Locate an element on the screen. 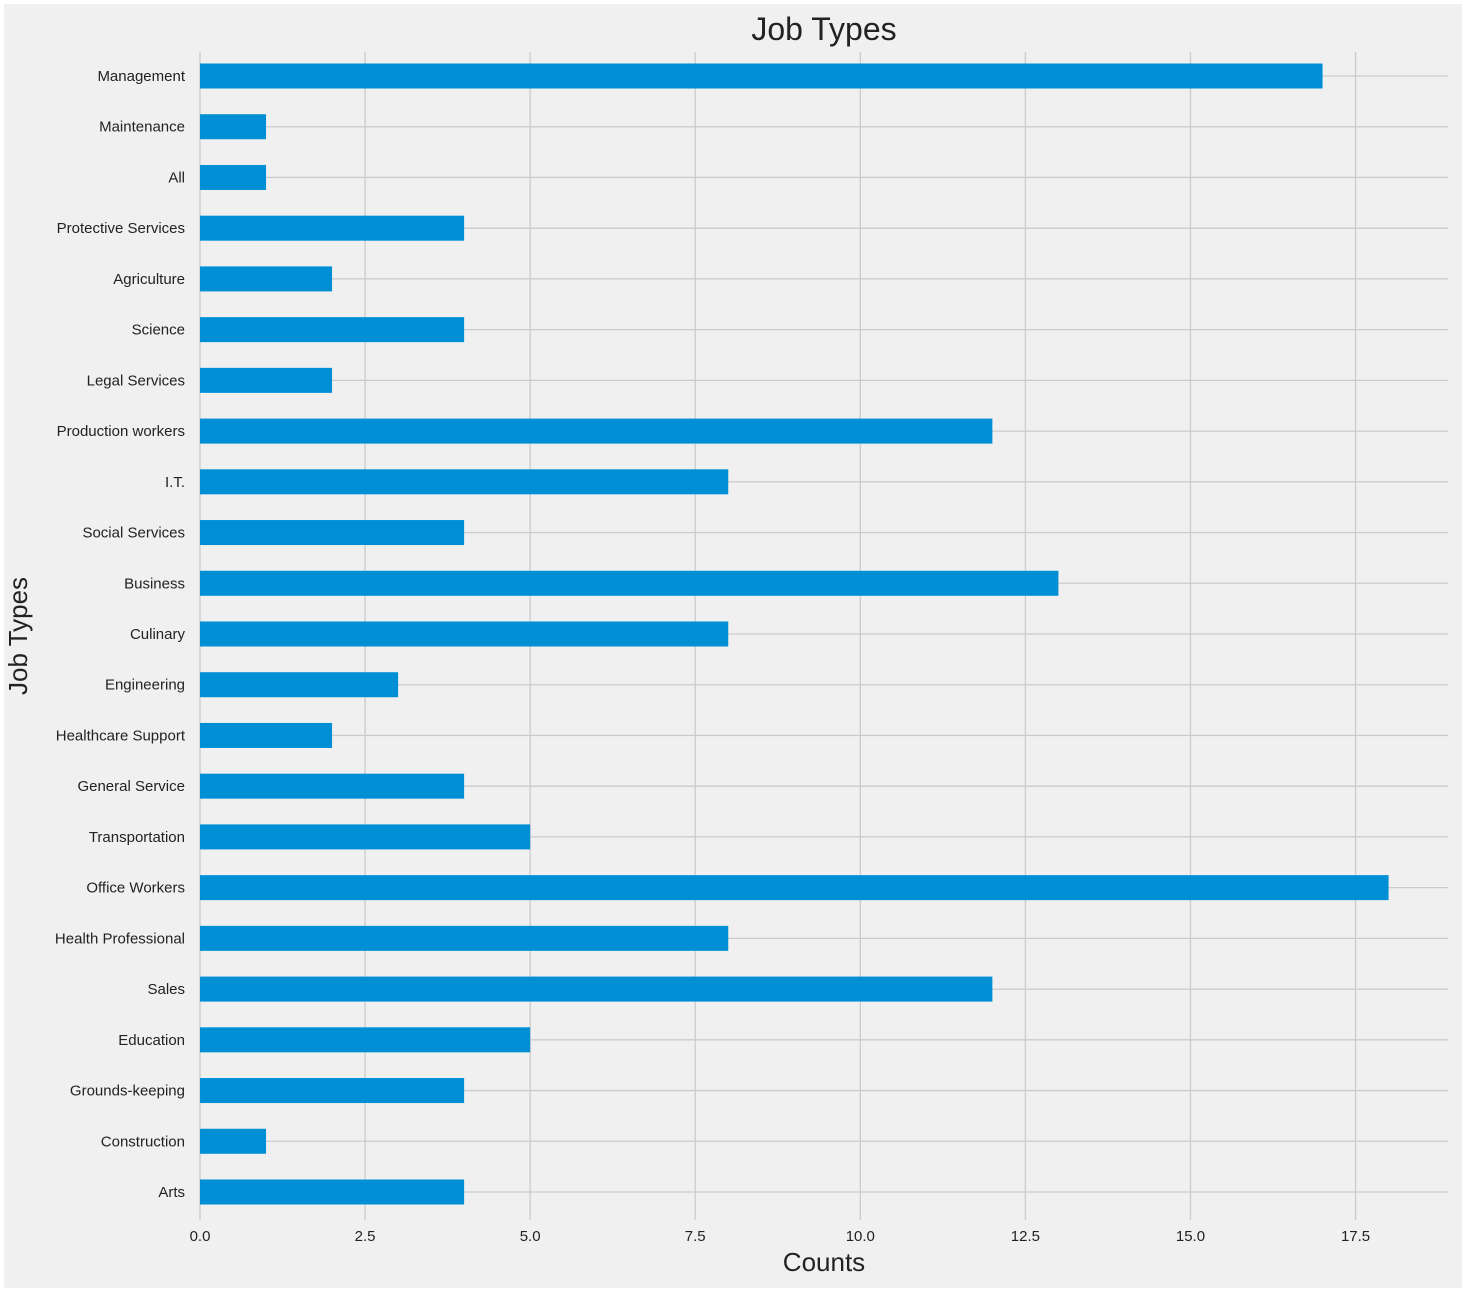  bar-i-t is located at coordinates (464, 482).